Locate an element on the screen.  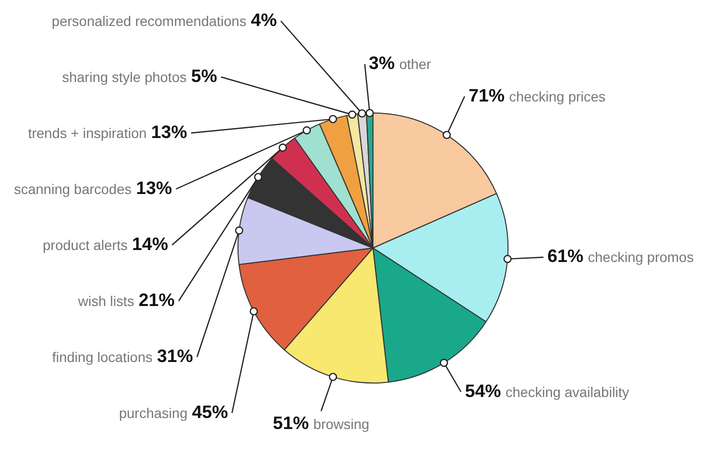
slice-label: wish lists is located at coordinates (105, 301).